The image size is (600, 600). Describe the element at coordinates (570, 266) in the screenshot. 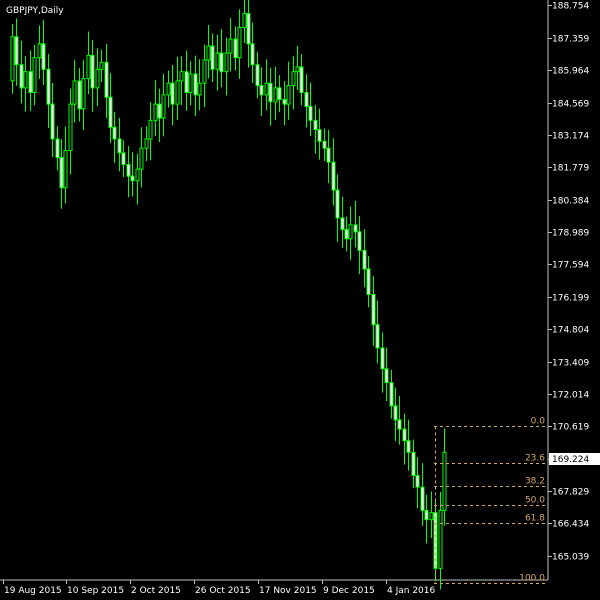

I see `price-tick-label: 177.594` at that location.